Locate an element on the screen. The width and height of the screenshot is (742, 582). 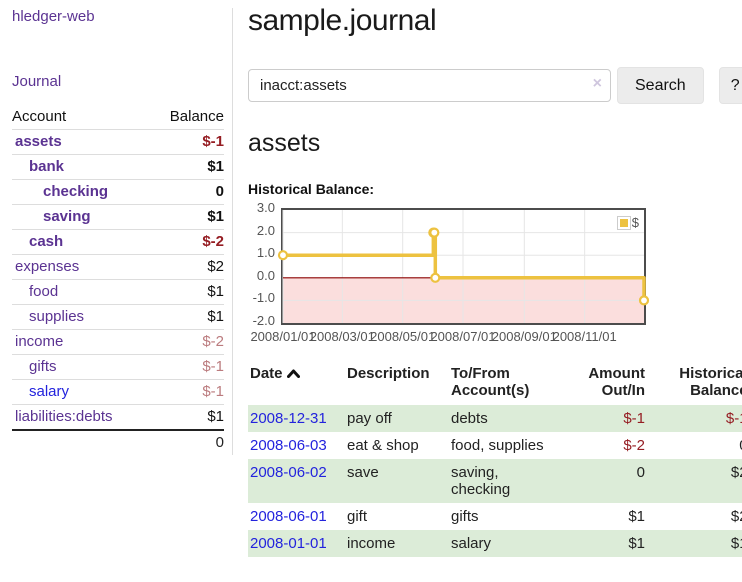
clear-search-icon: × is located at coordinates (597, 83).